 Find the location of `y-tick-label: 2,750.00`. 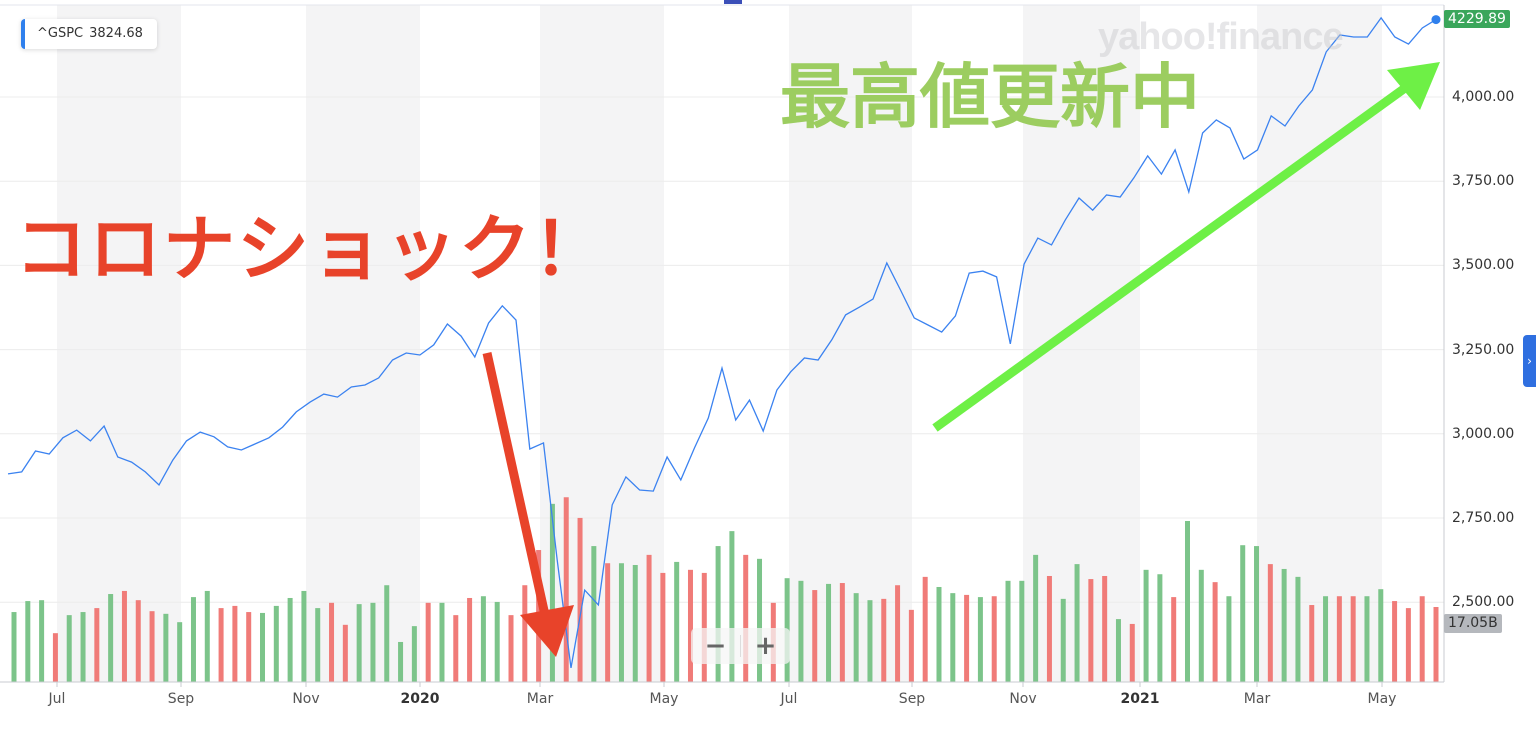

y-tick-label: 2,750.00 is located at coordinates (1483, 518).